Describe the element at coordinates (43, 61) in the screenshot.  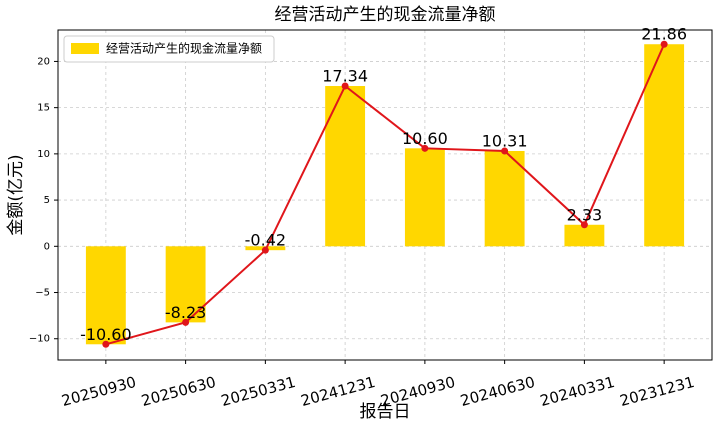
I see `y-tick-label: 20` at that location.